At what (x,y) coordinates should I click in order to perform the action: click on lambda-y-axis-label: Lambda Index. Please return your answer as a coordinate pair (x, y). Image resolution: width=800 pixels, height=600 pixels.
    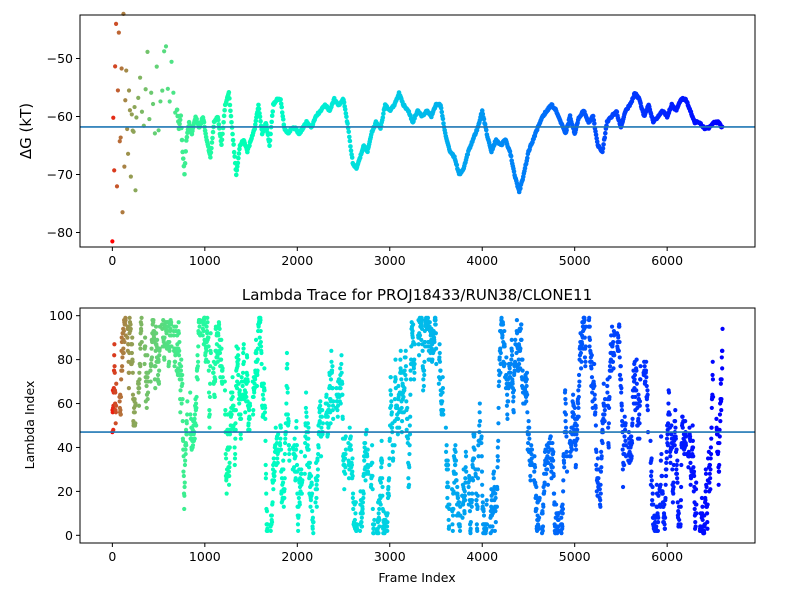
    Looking at the image, I should click on (29, 425).